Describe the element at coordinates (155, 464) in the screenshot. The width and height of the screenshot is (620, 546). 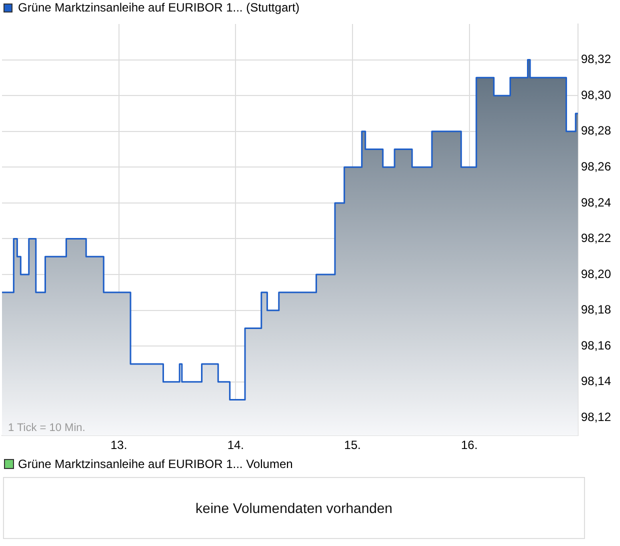
I see `text: Grüne Marktzinsanleihe auf EURIBOR 1... Volumen` at that location.